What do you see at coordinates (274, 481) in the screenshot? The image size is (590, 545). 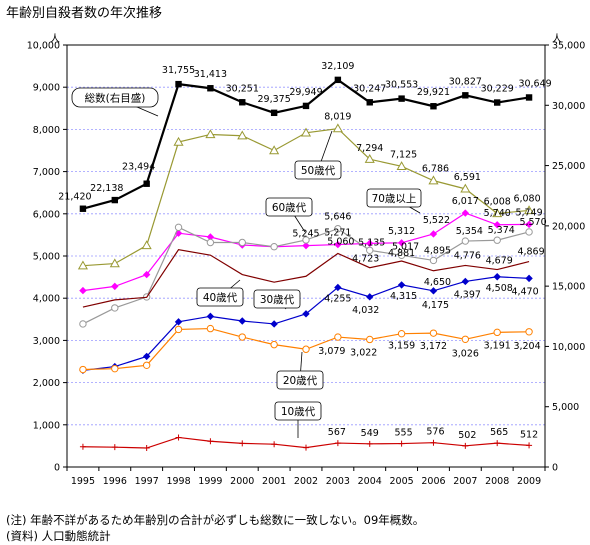 I see `x-tick-label: 2001` at bounding box center [274, 481].